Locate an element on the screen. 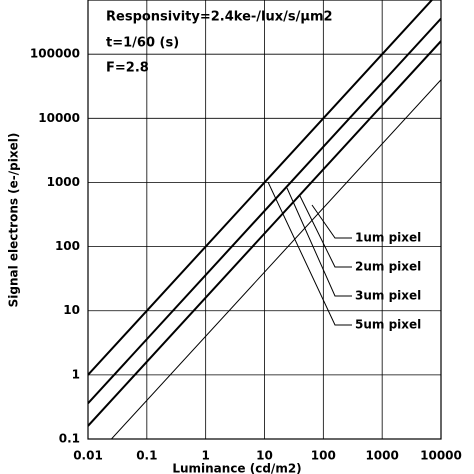  legend-label: 3um pixel is located at coordinates (388, 296).